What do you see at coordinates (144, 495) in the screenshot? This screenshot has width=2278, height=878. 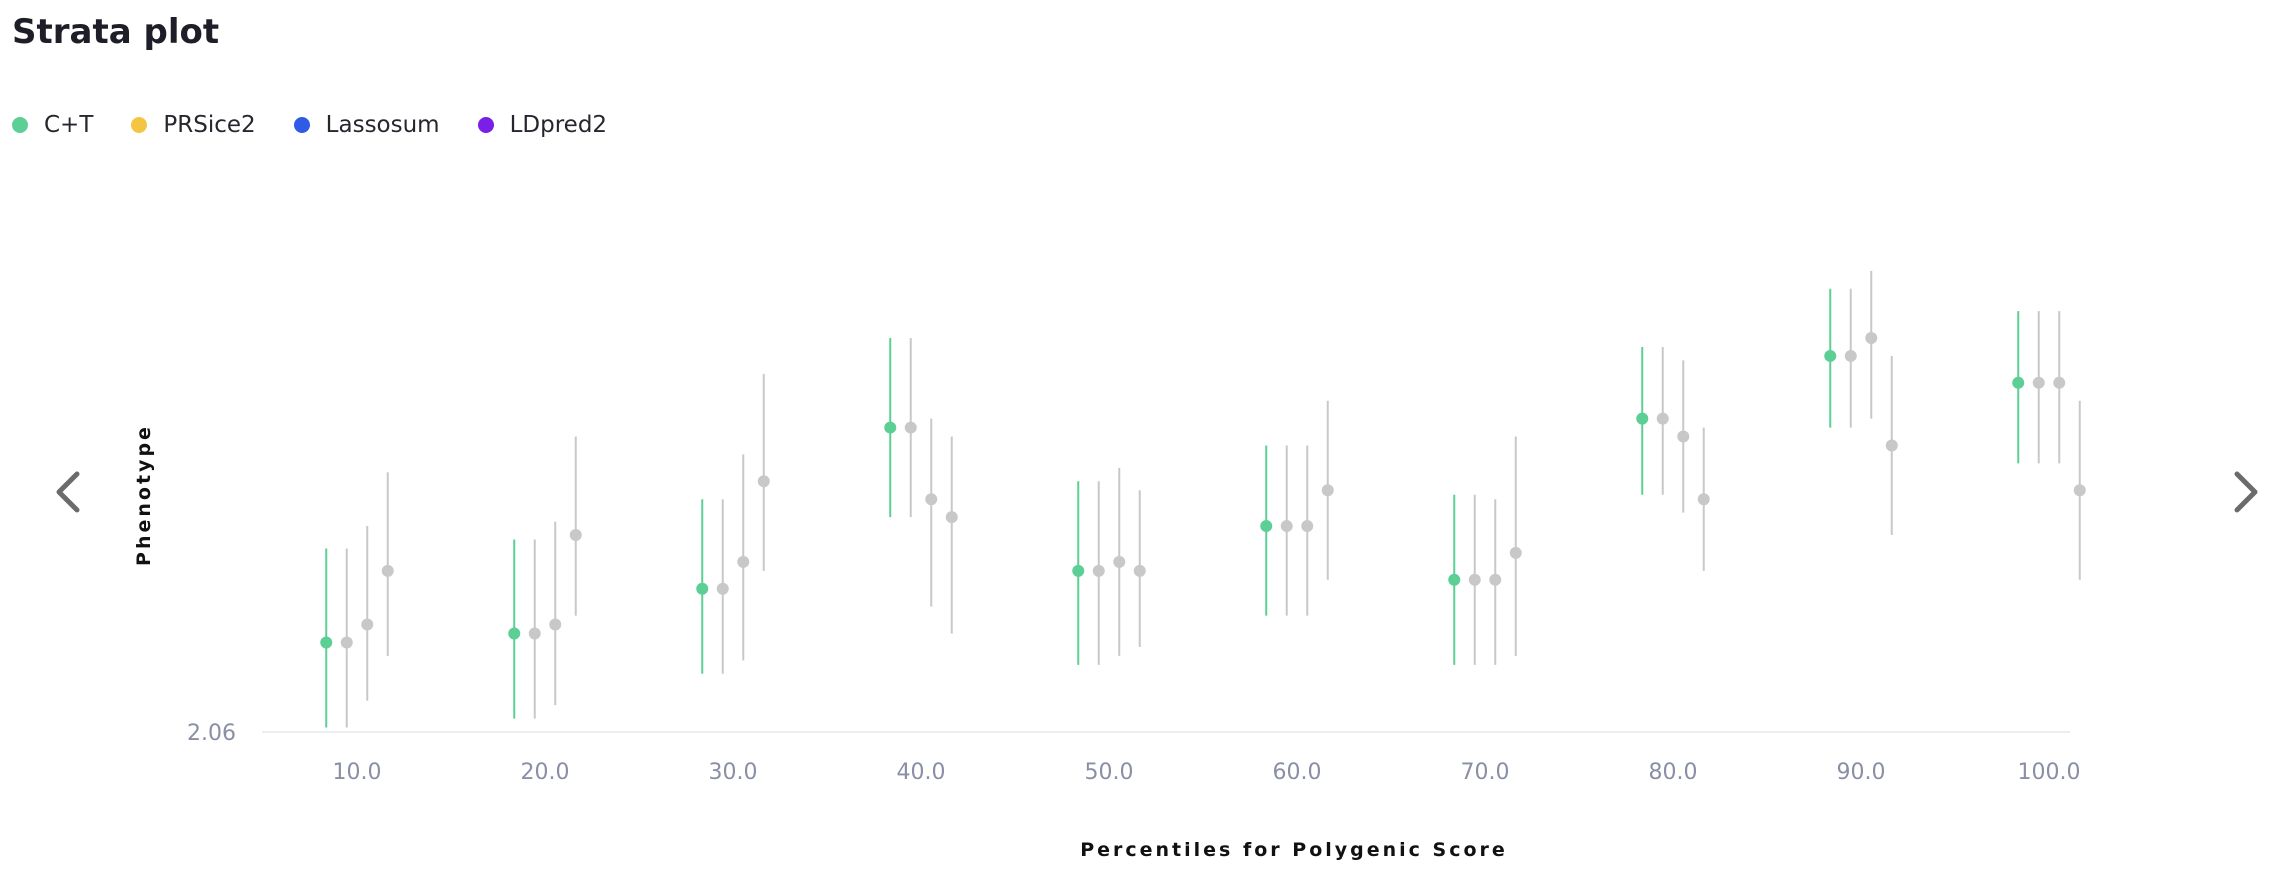 I see `y-axis-label: Phenotype` at bounding box center [144, 495].